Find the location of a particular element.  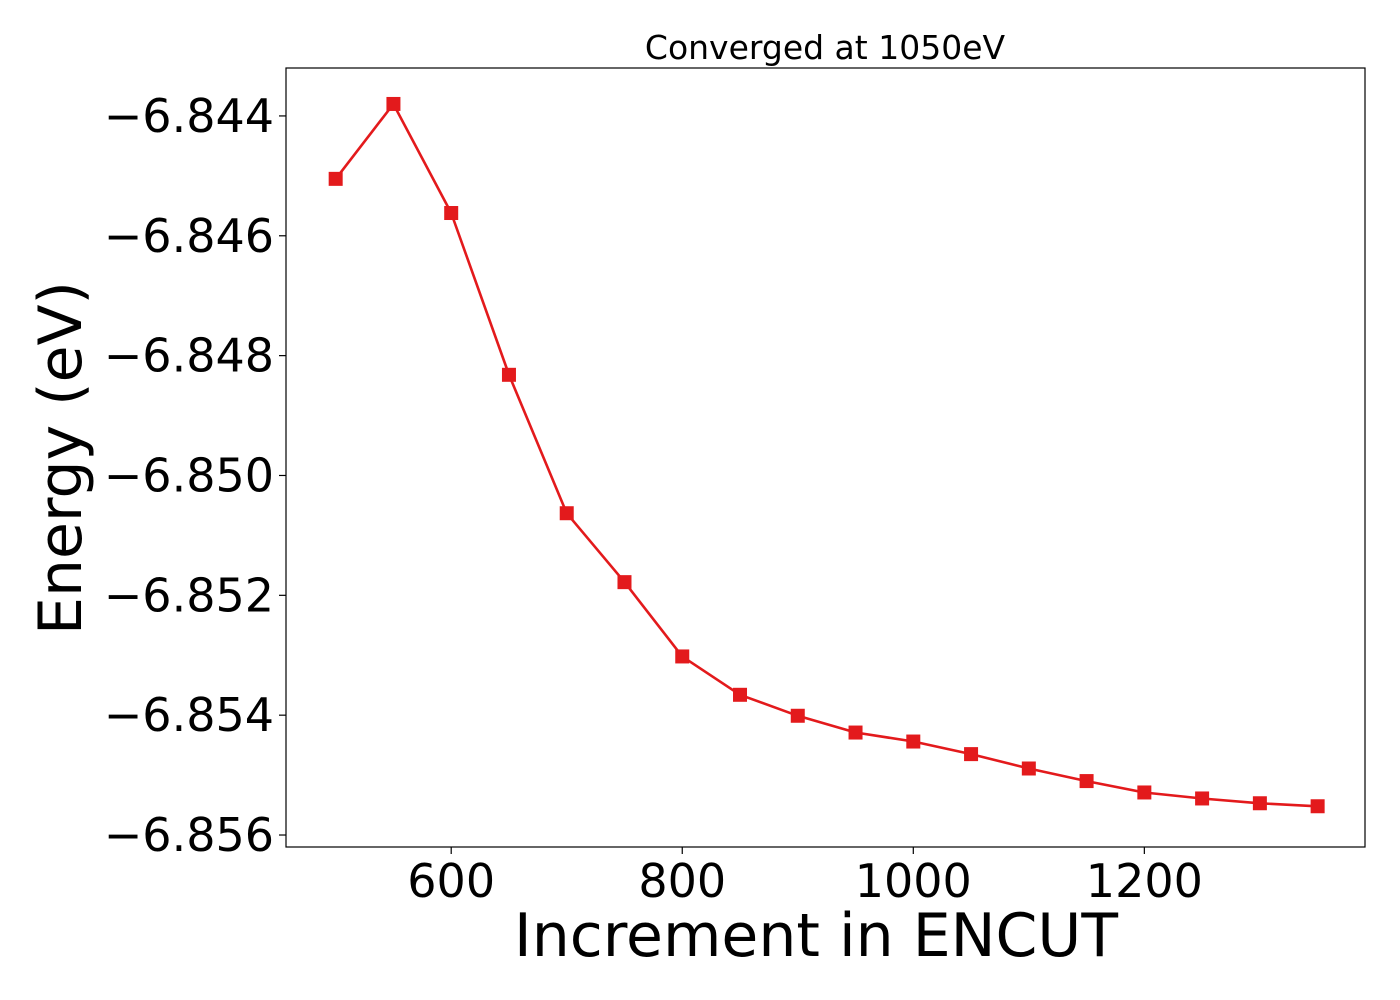

x-tick-label: 600 is located at coordinates (451, 881).